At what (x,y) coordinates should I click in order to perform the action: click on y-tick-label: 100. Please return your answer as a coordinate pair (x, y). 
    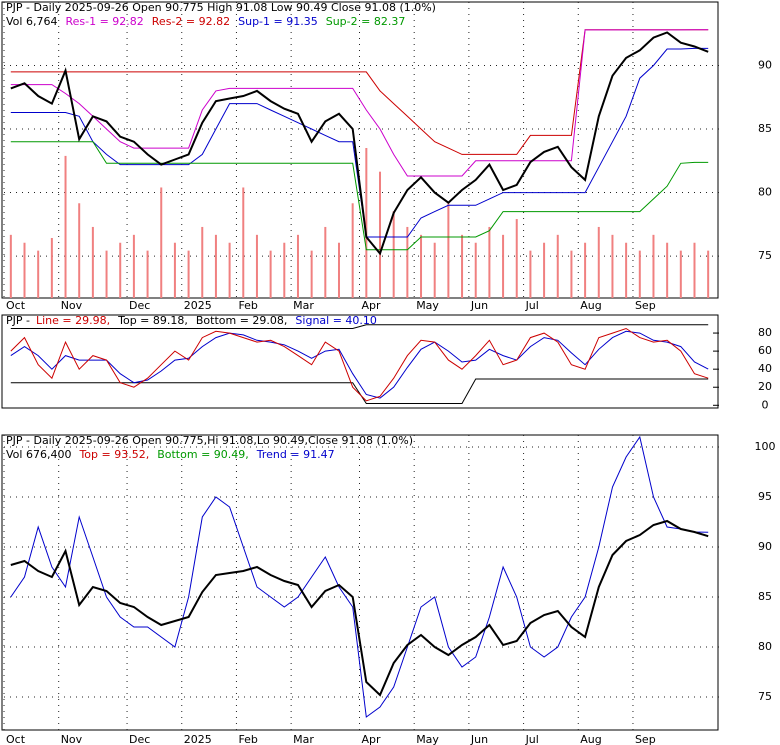
    Looking at the image, I should click on (765, 446).